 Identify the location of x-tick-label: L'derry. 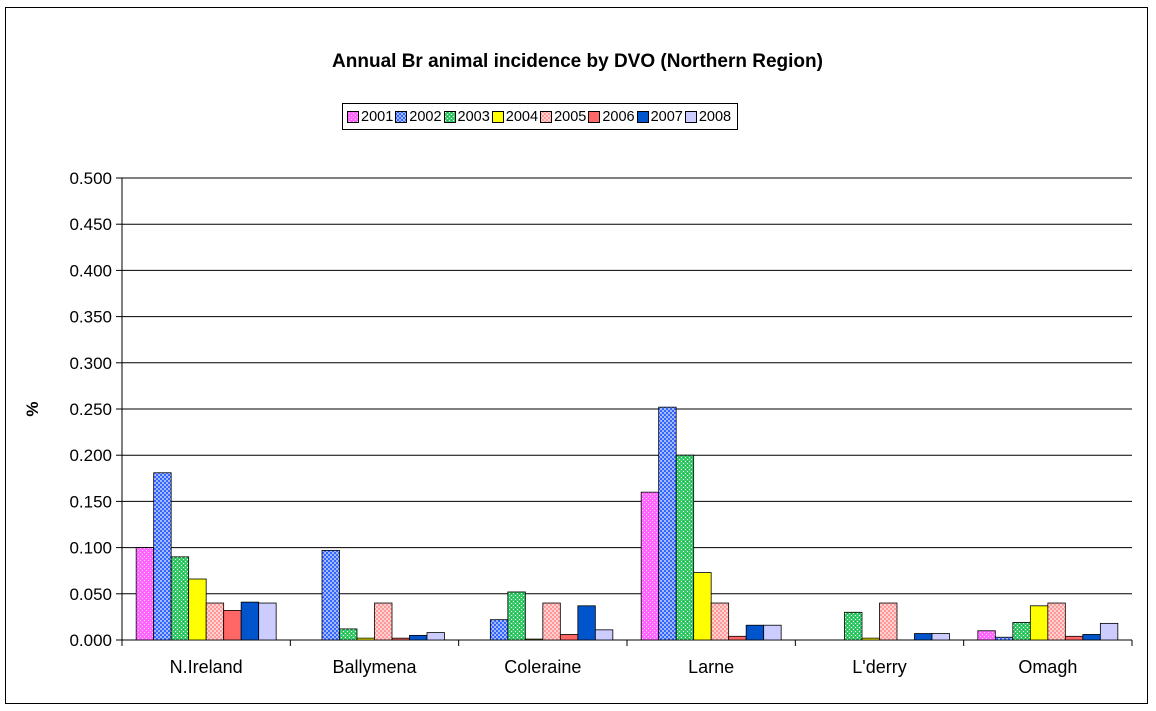
(879, 667).